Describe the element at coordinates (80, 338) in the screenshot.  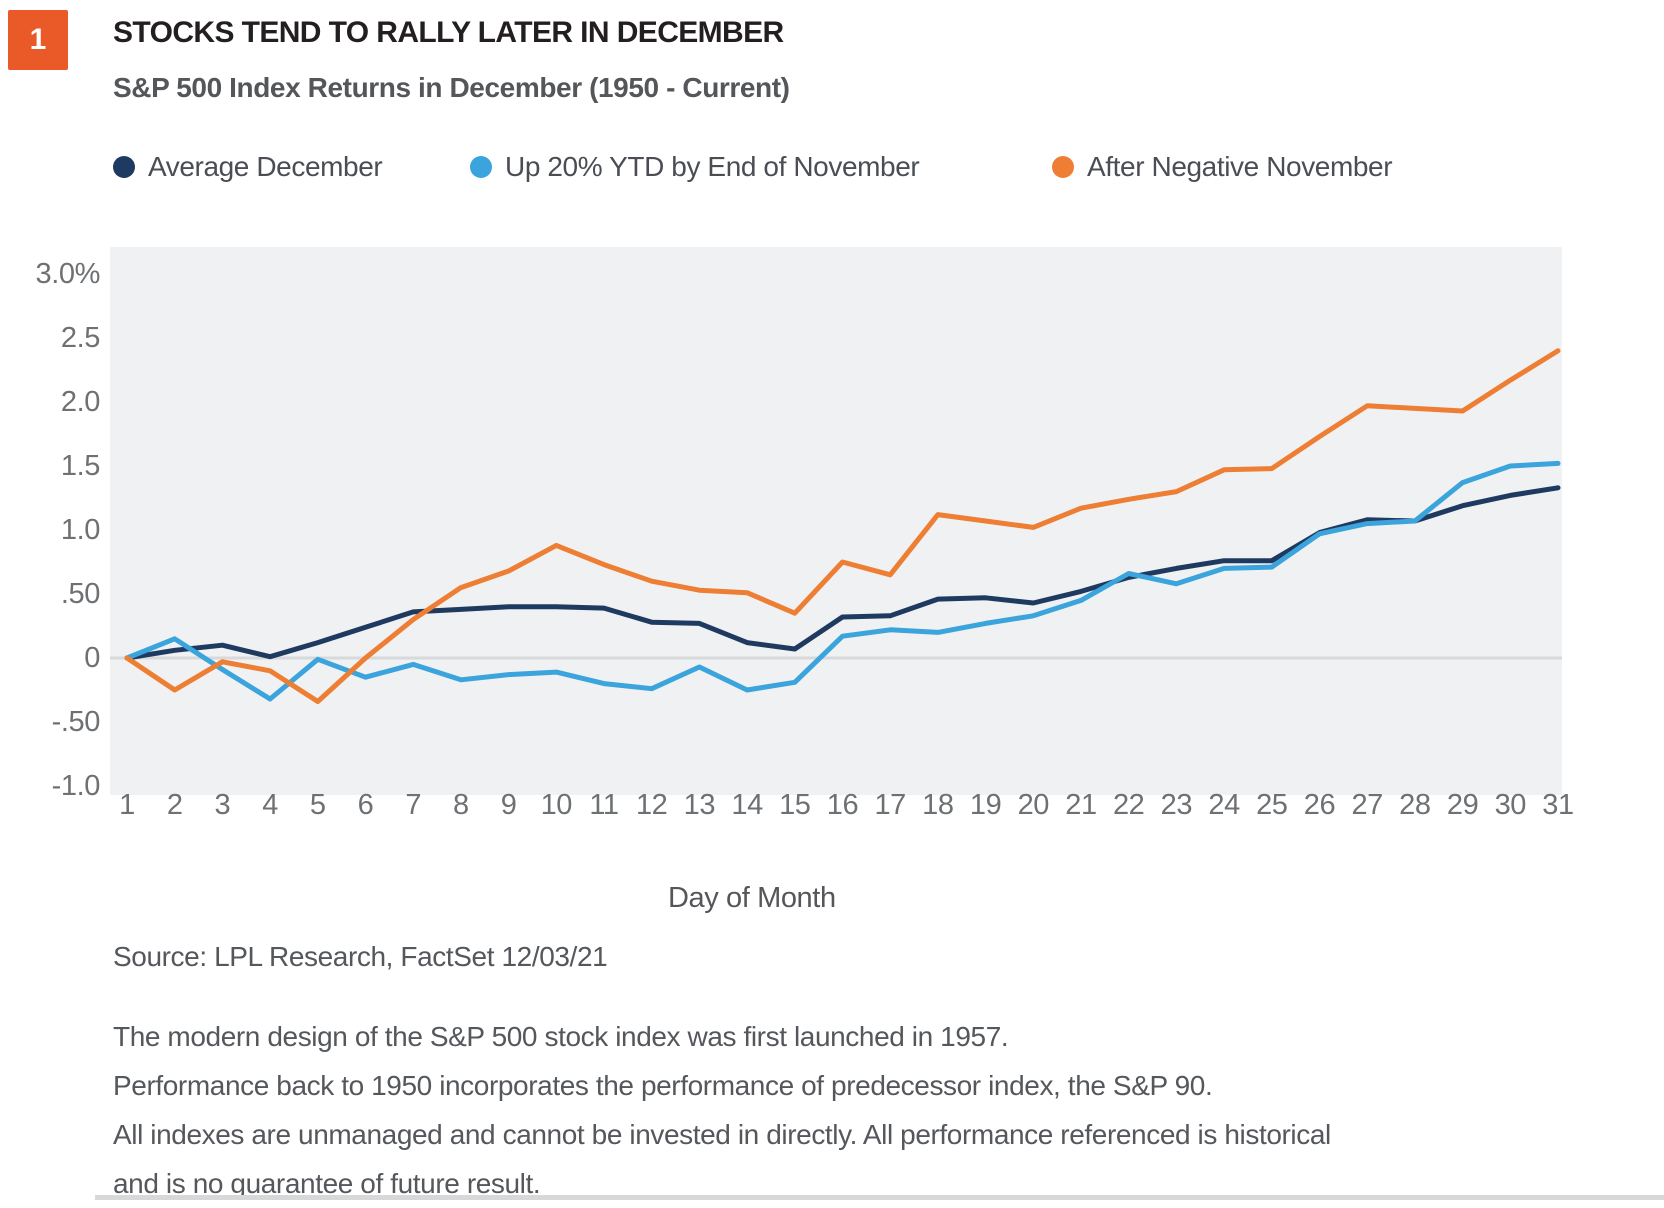
I see `y-tick-label: 2.5` at that location.